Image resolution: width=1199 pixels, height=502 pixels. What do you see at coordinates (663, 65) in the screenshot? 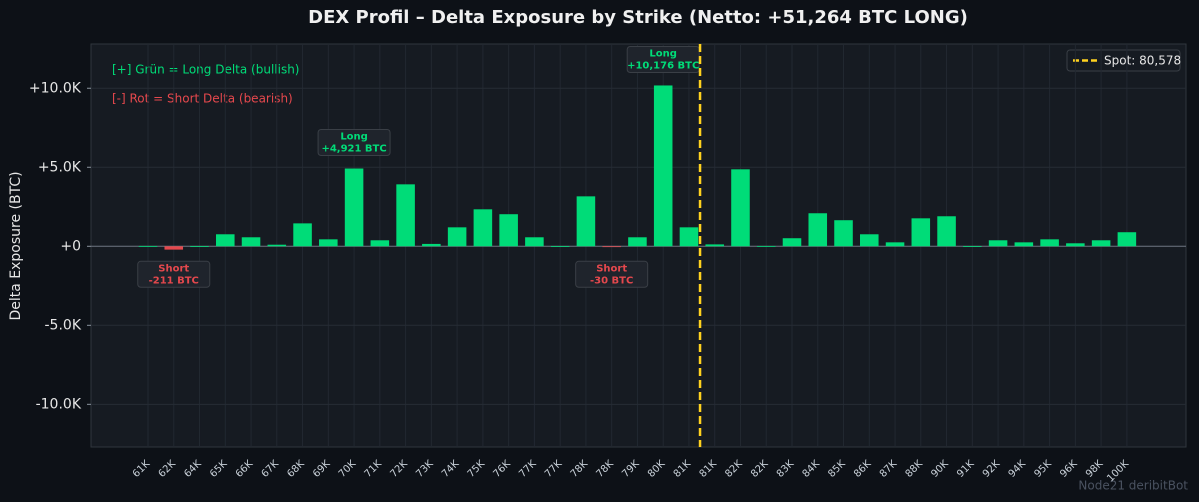
I see `value-label: +10,176 BTC` at bounding box center [663, 65].